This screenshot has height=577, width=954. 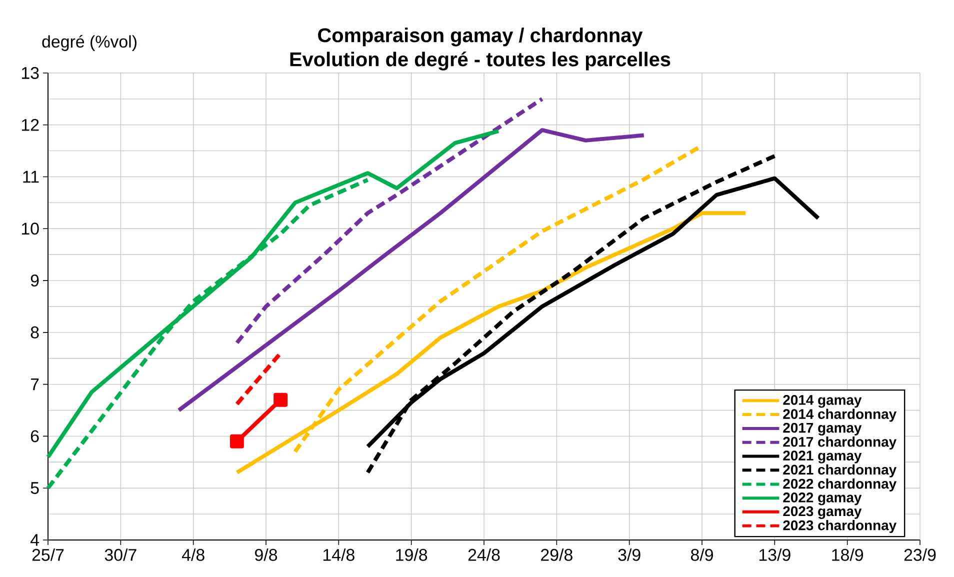 I want to click on legend-label: 2017 chardonnay, so click(x=840, y=443).